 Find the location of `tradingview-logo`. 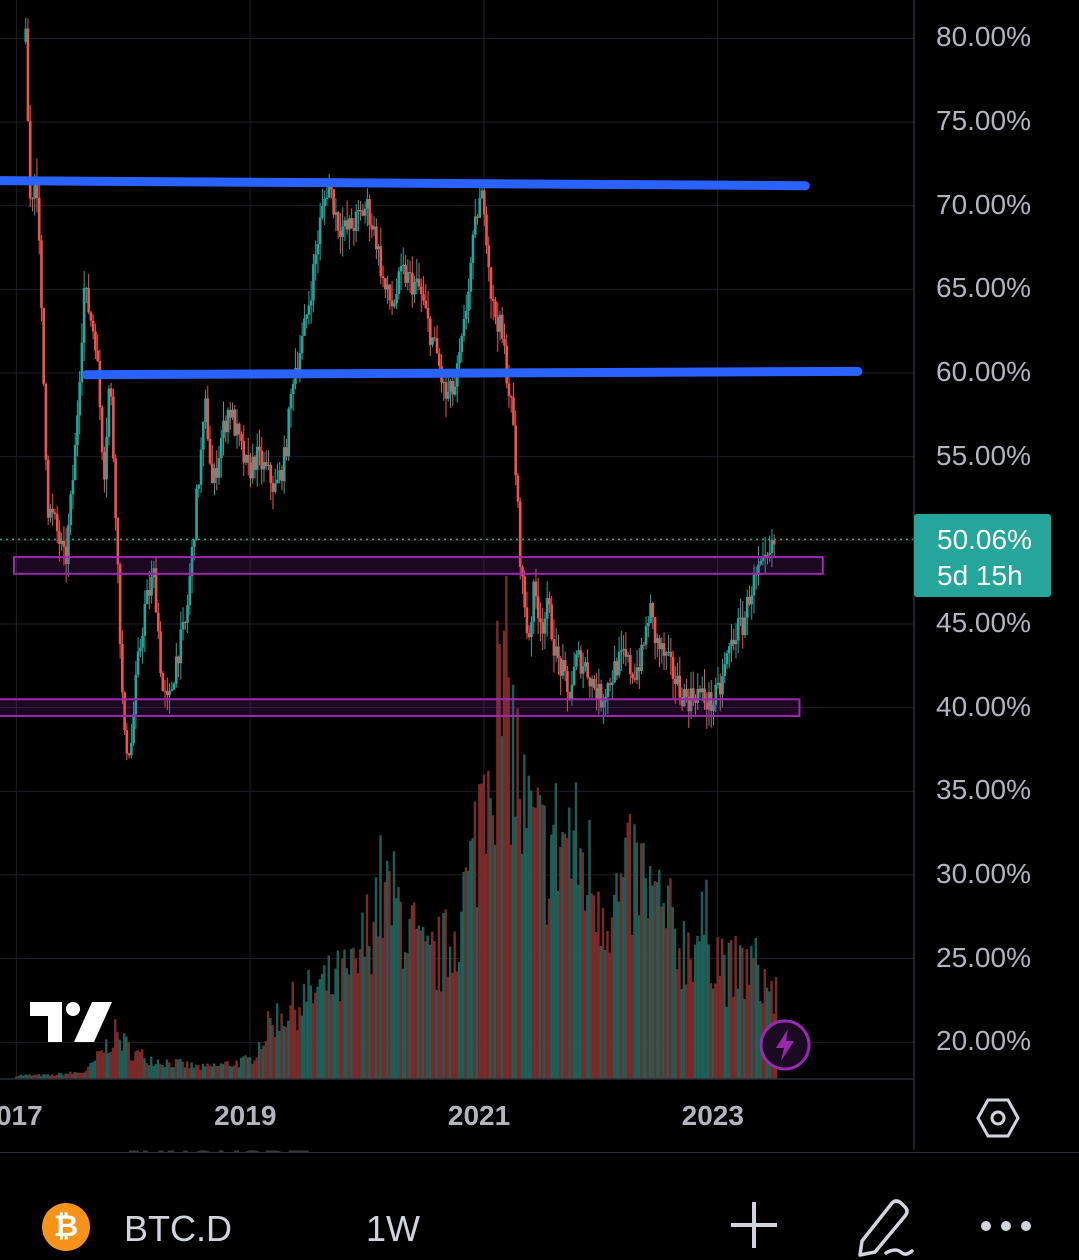

tradingview-logo is located at coordinates (71, 1022).